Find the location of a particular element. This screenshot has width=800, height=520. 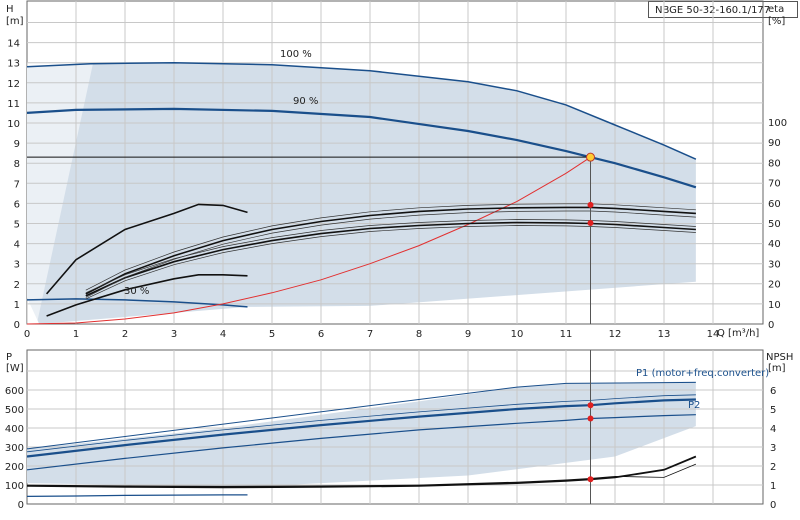

head-tick-label: 3 is located at coordinates (17, 265).